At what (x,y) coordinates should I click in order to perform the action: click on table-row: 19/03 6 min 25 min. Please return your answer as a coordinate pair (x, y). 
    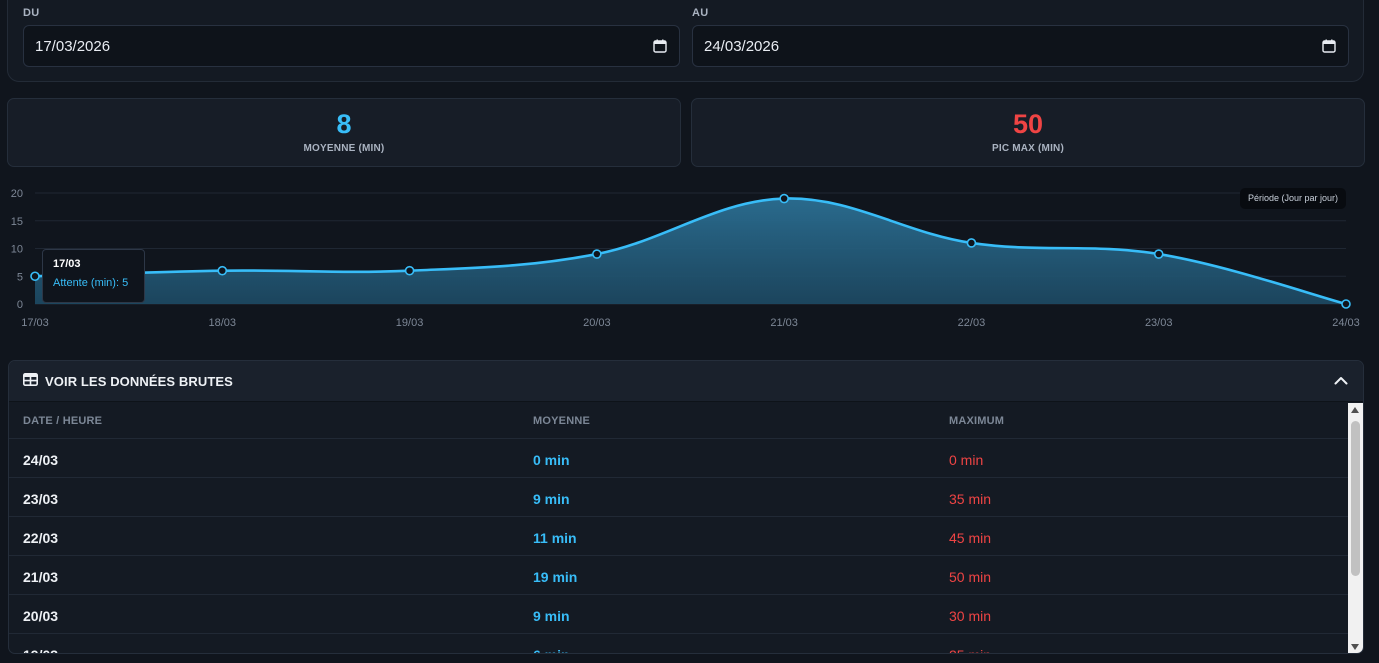
    Looking at the image, I should click on (679, 643).